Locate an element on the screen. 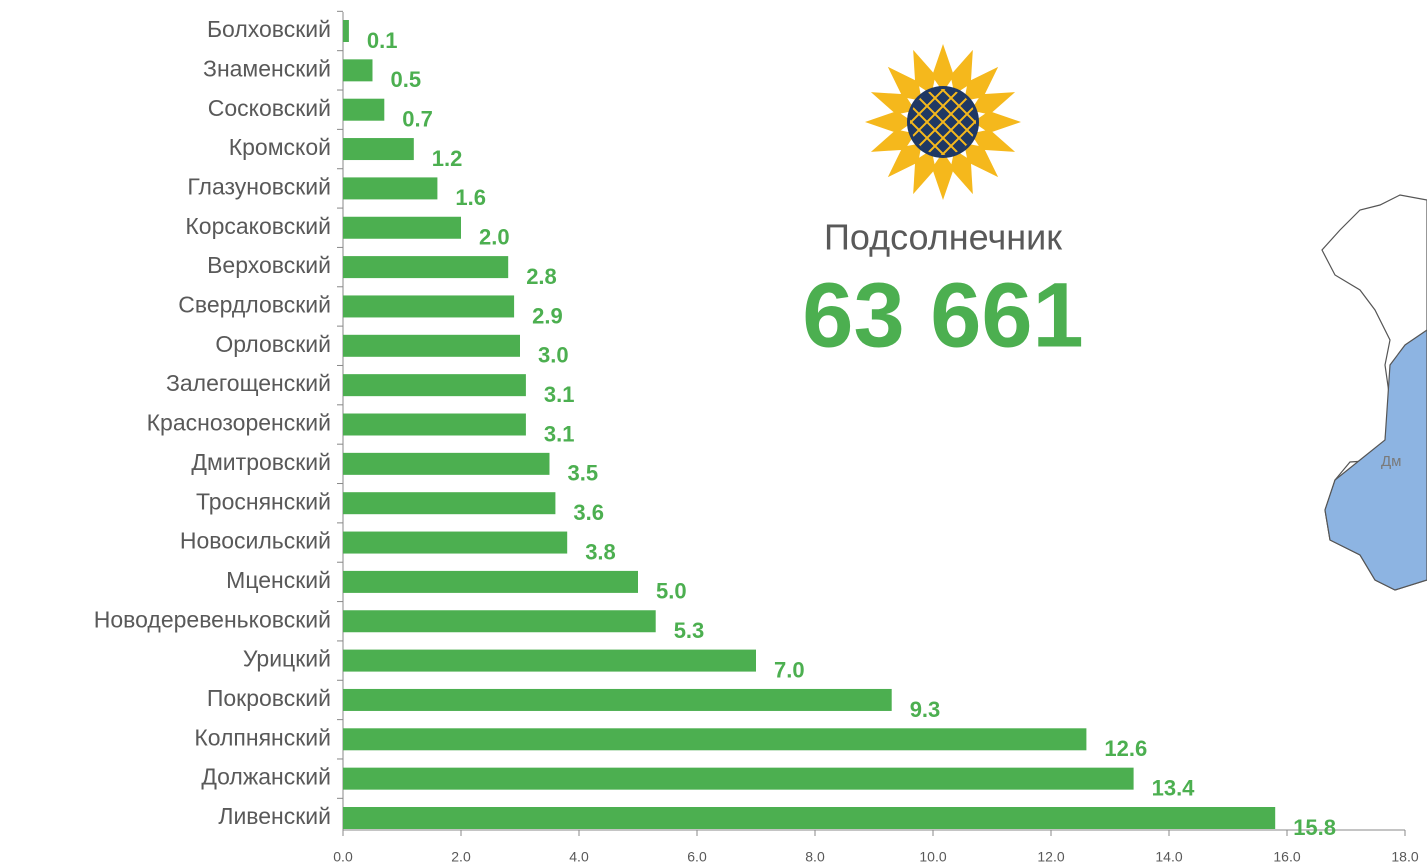  map is located at coordinates (1374, 392).